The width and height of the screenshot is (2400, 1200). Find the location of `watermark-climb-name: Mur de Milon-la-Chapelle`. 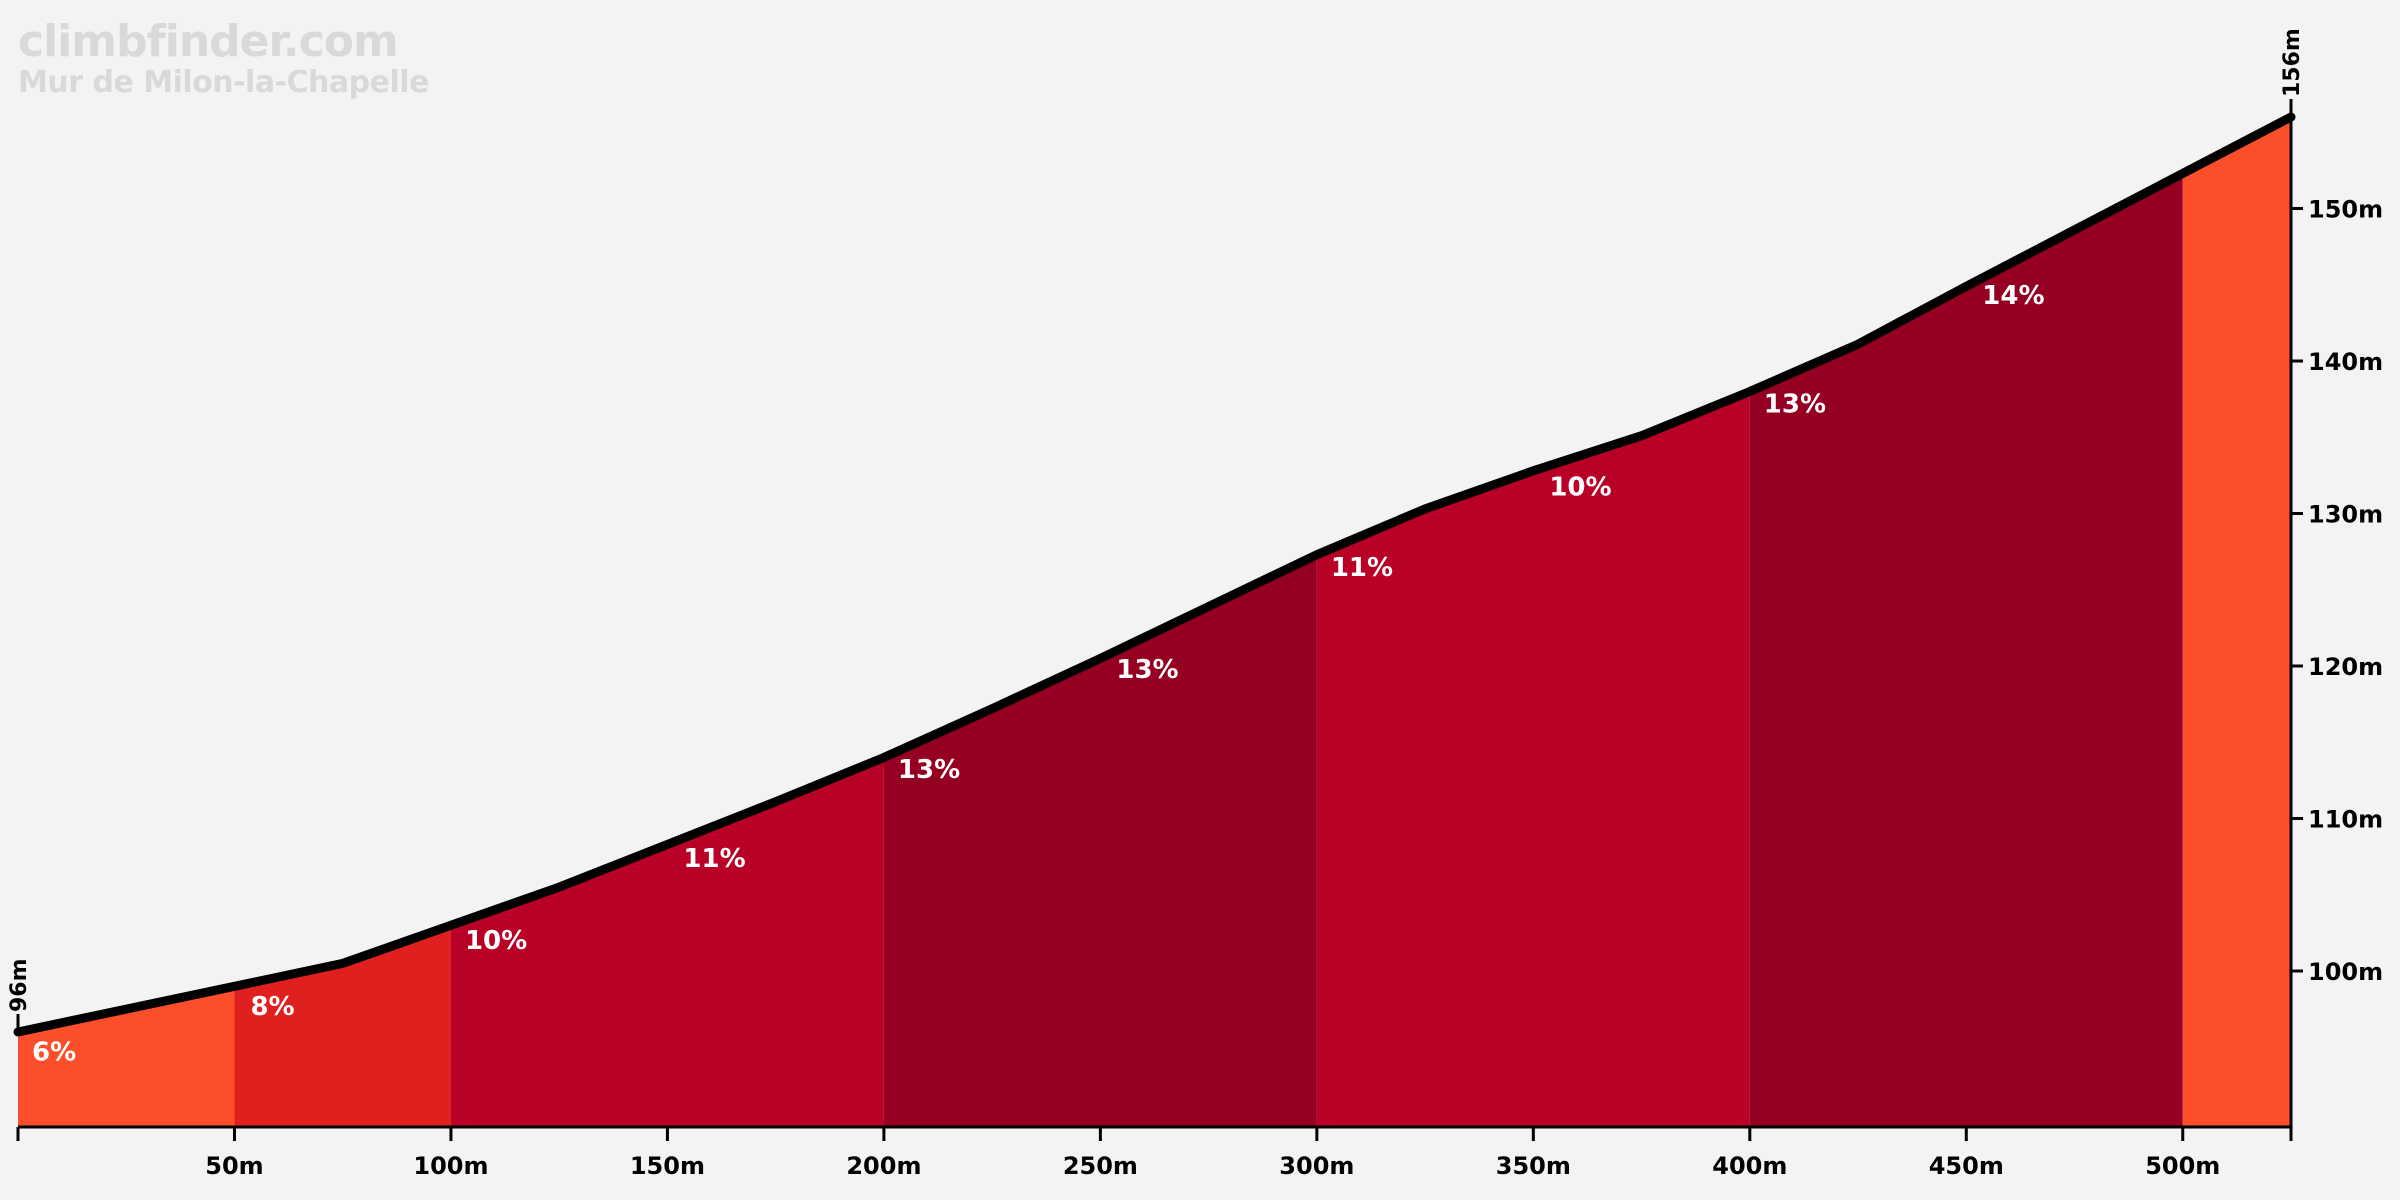

watermark-climb-name: Mur de Milon-la-Chapelle is located at coordinates (223, 83).